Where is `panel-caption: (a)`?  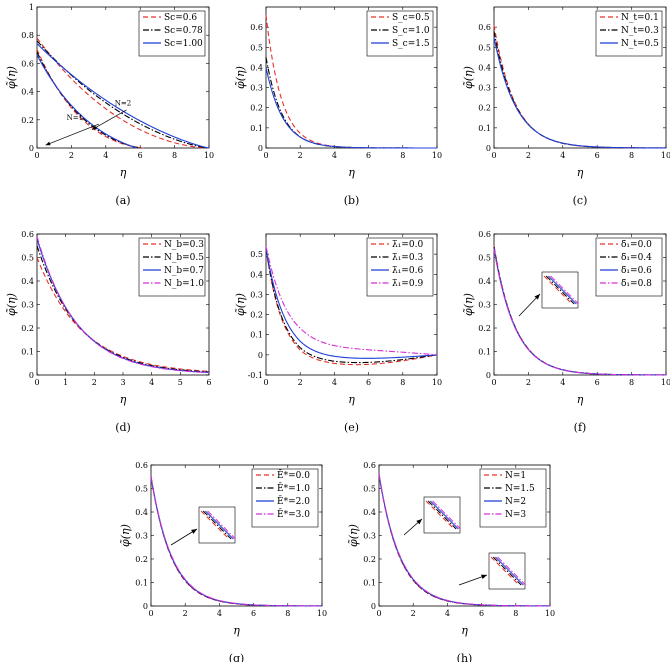
panel-caption: (a) is located at coordinates (122, 200).